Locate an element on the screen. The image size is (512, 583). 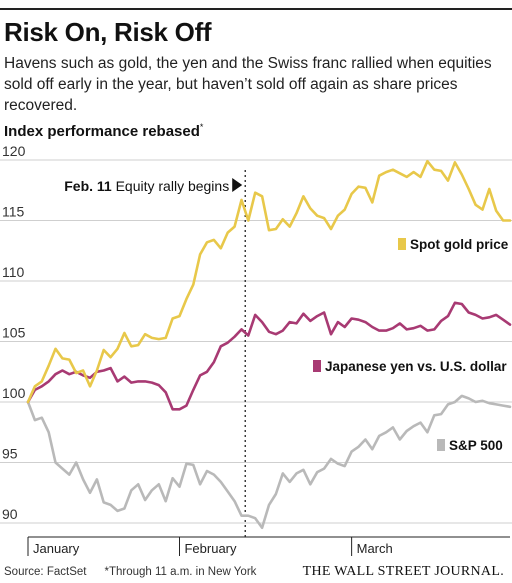
y-tick-label: 90 is located at coordinates (10, 514).